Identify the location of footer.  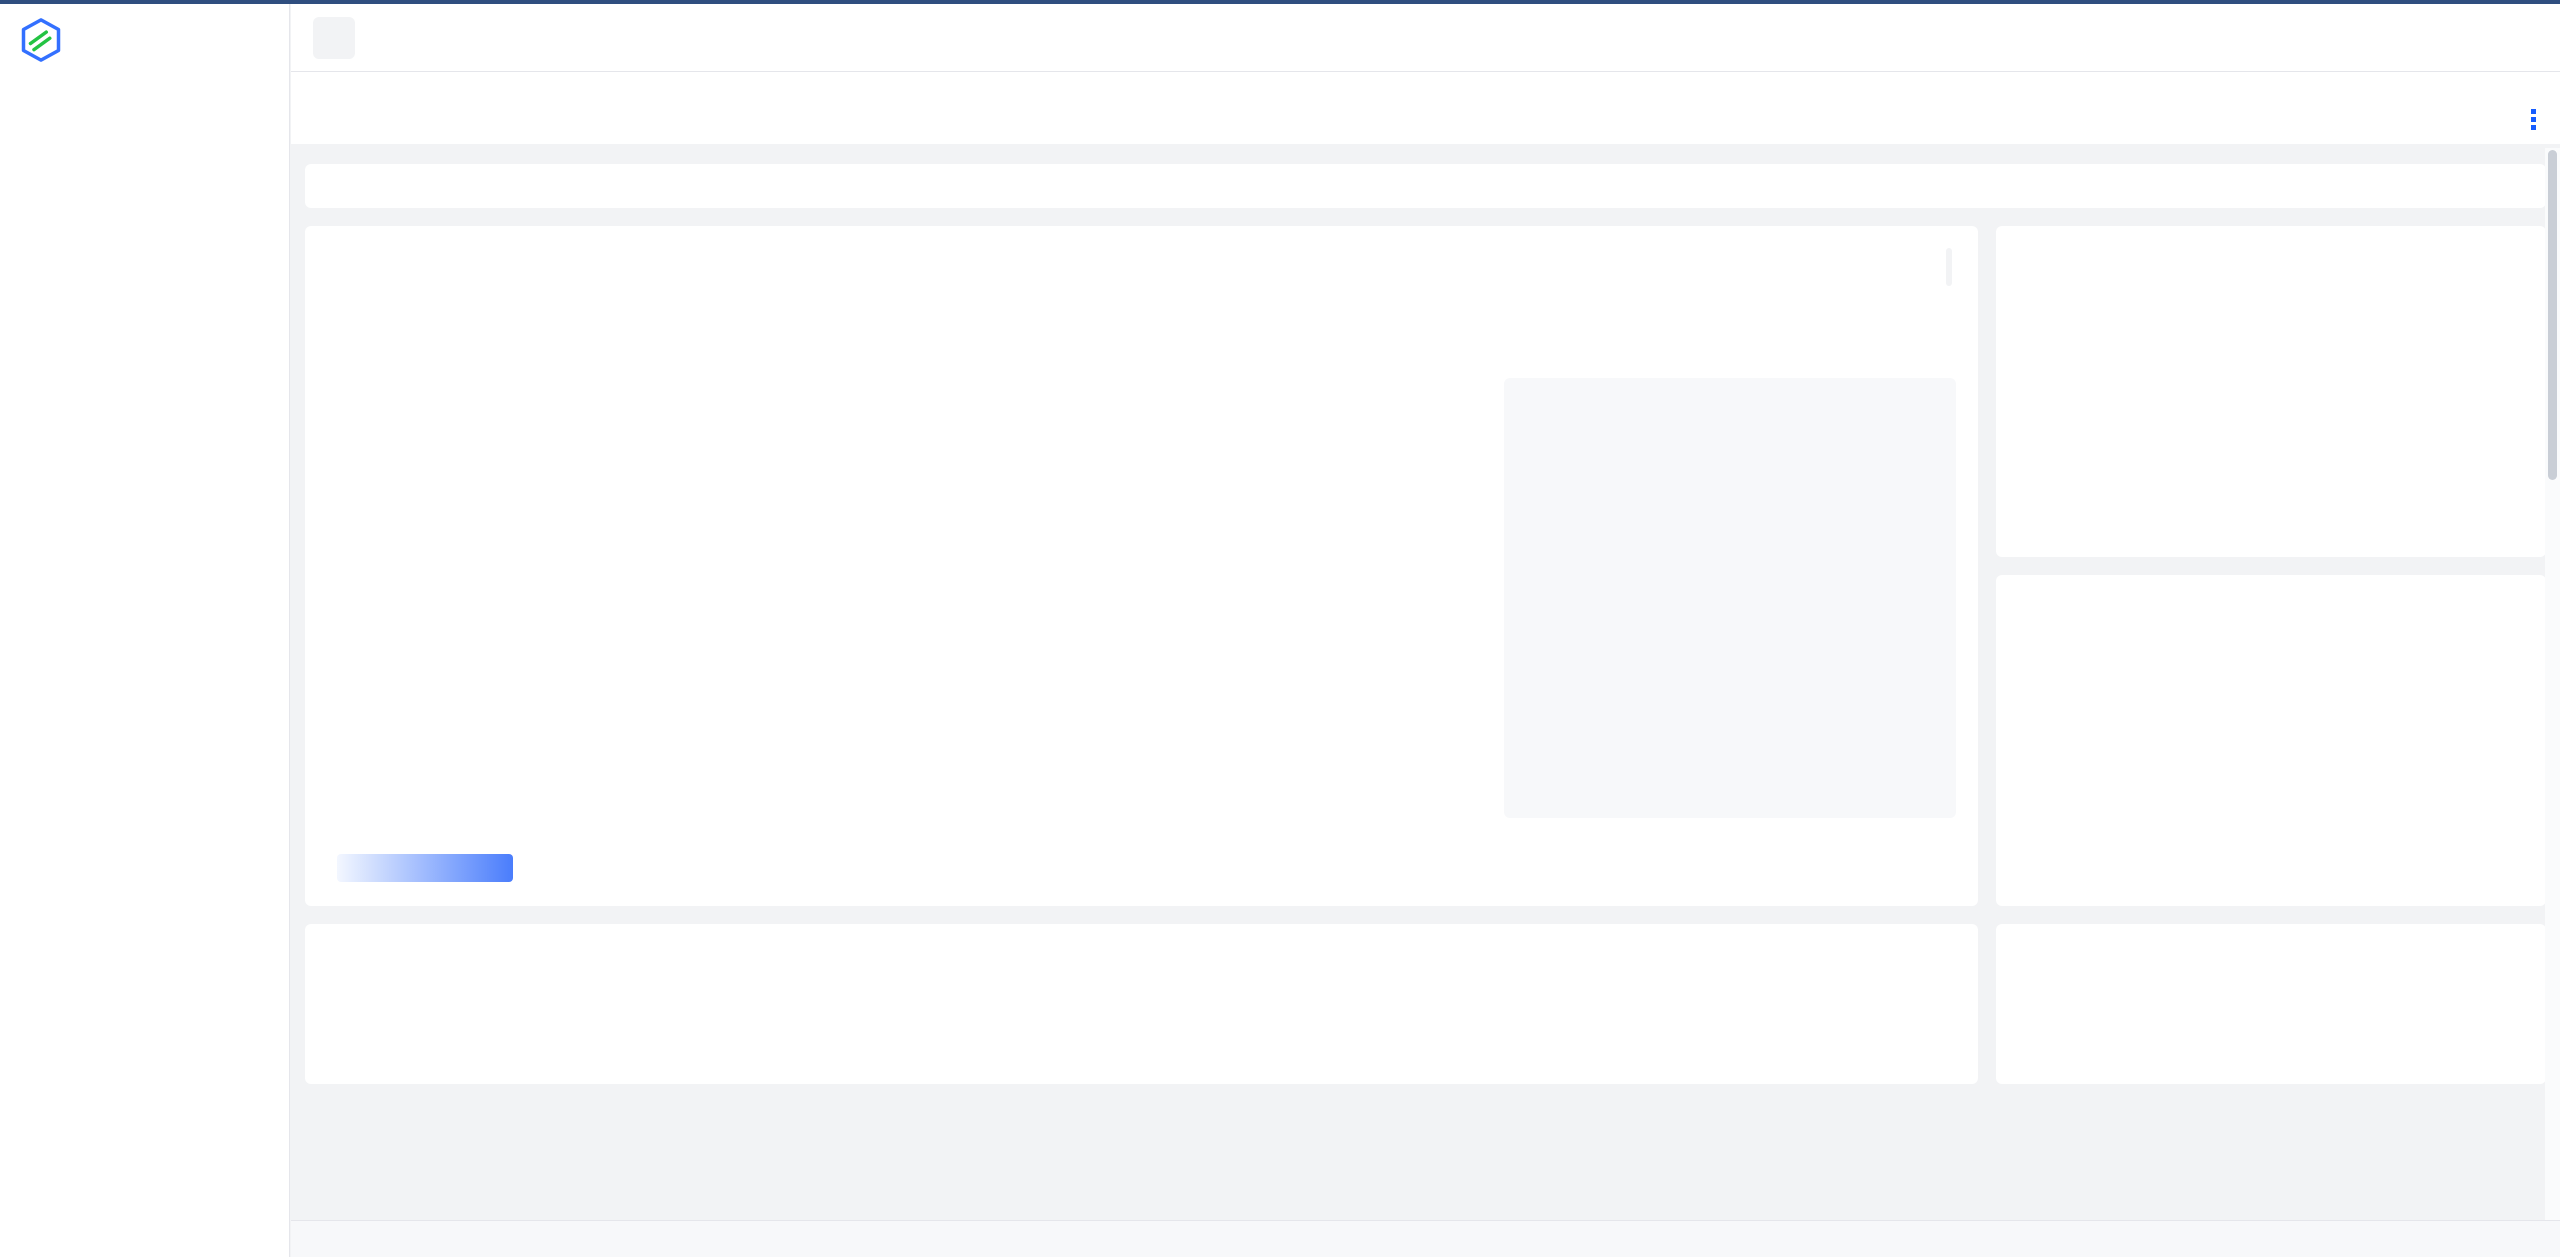
(1425, 1238).